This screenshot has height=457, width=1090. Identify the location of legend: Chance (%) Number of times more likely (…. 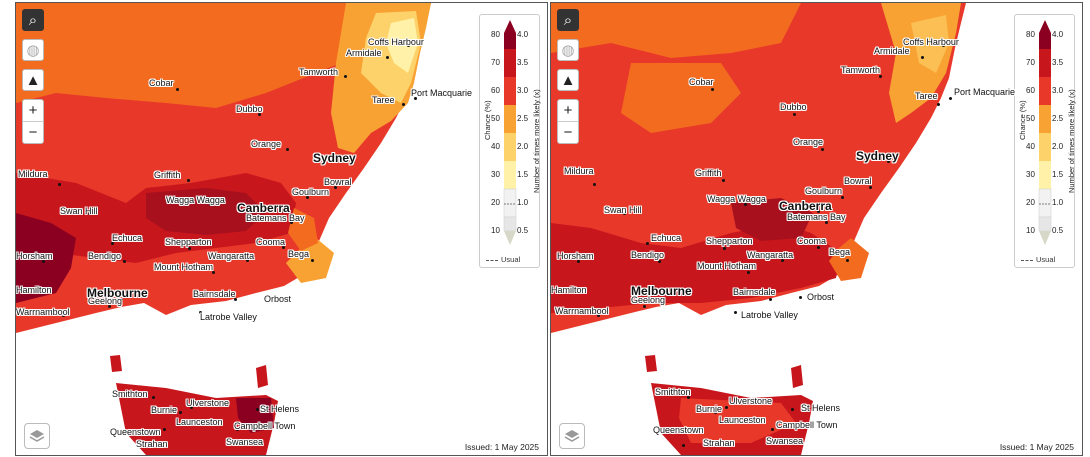
(510, 141).